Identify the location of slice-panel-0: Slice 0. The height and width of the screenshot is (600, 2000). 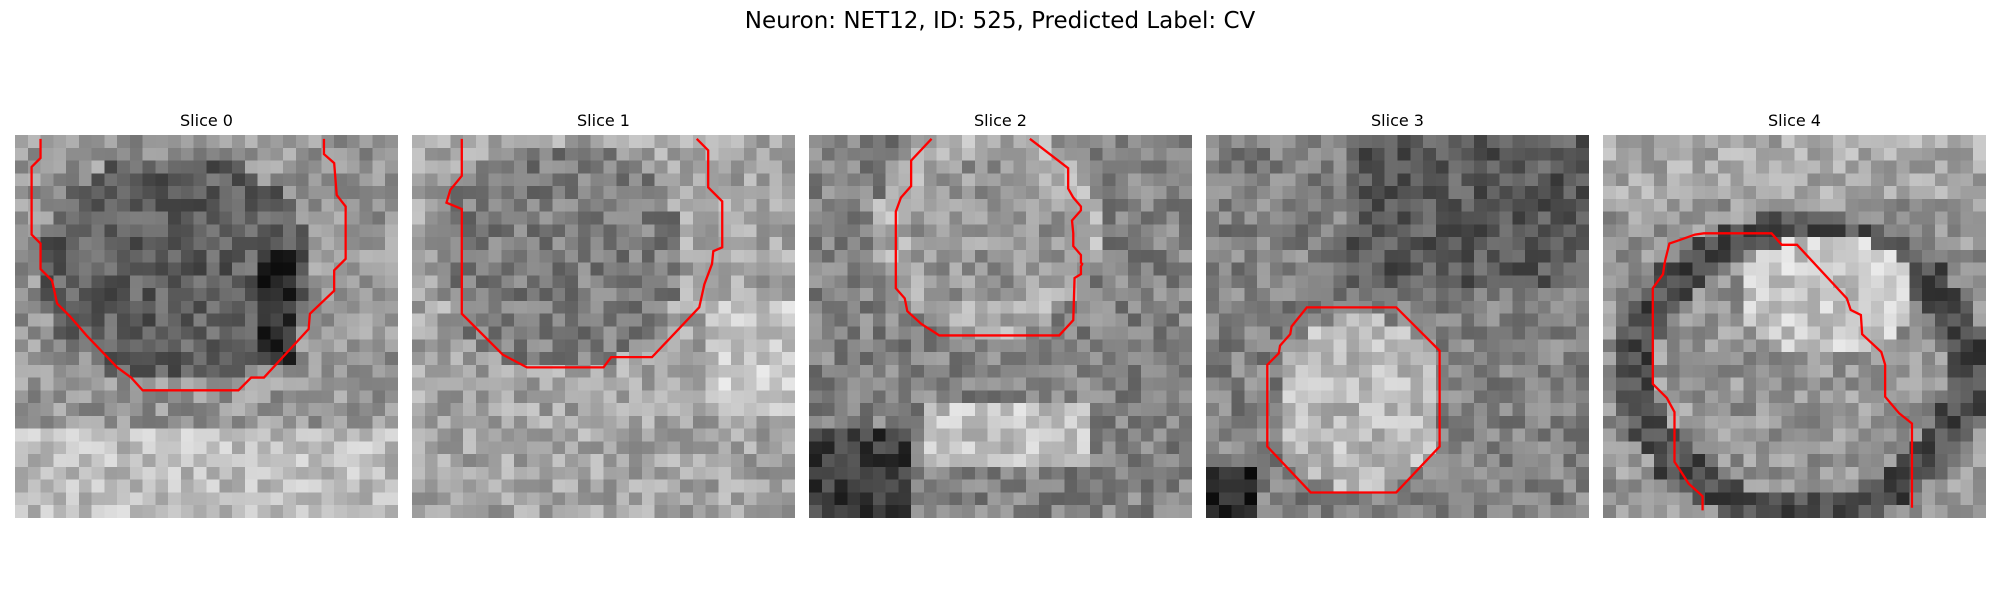
(206, 314).